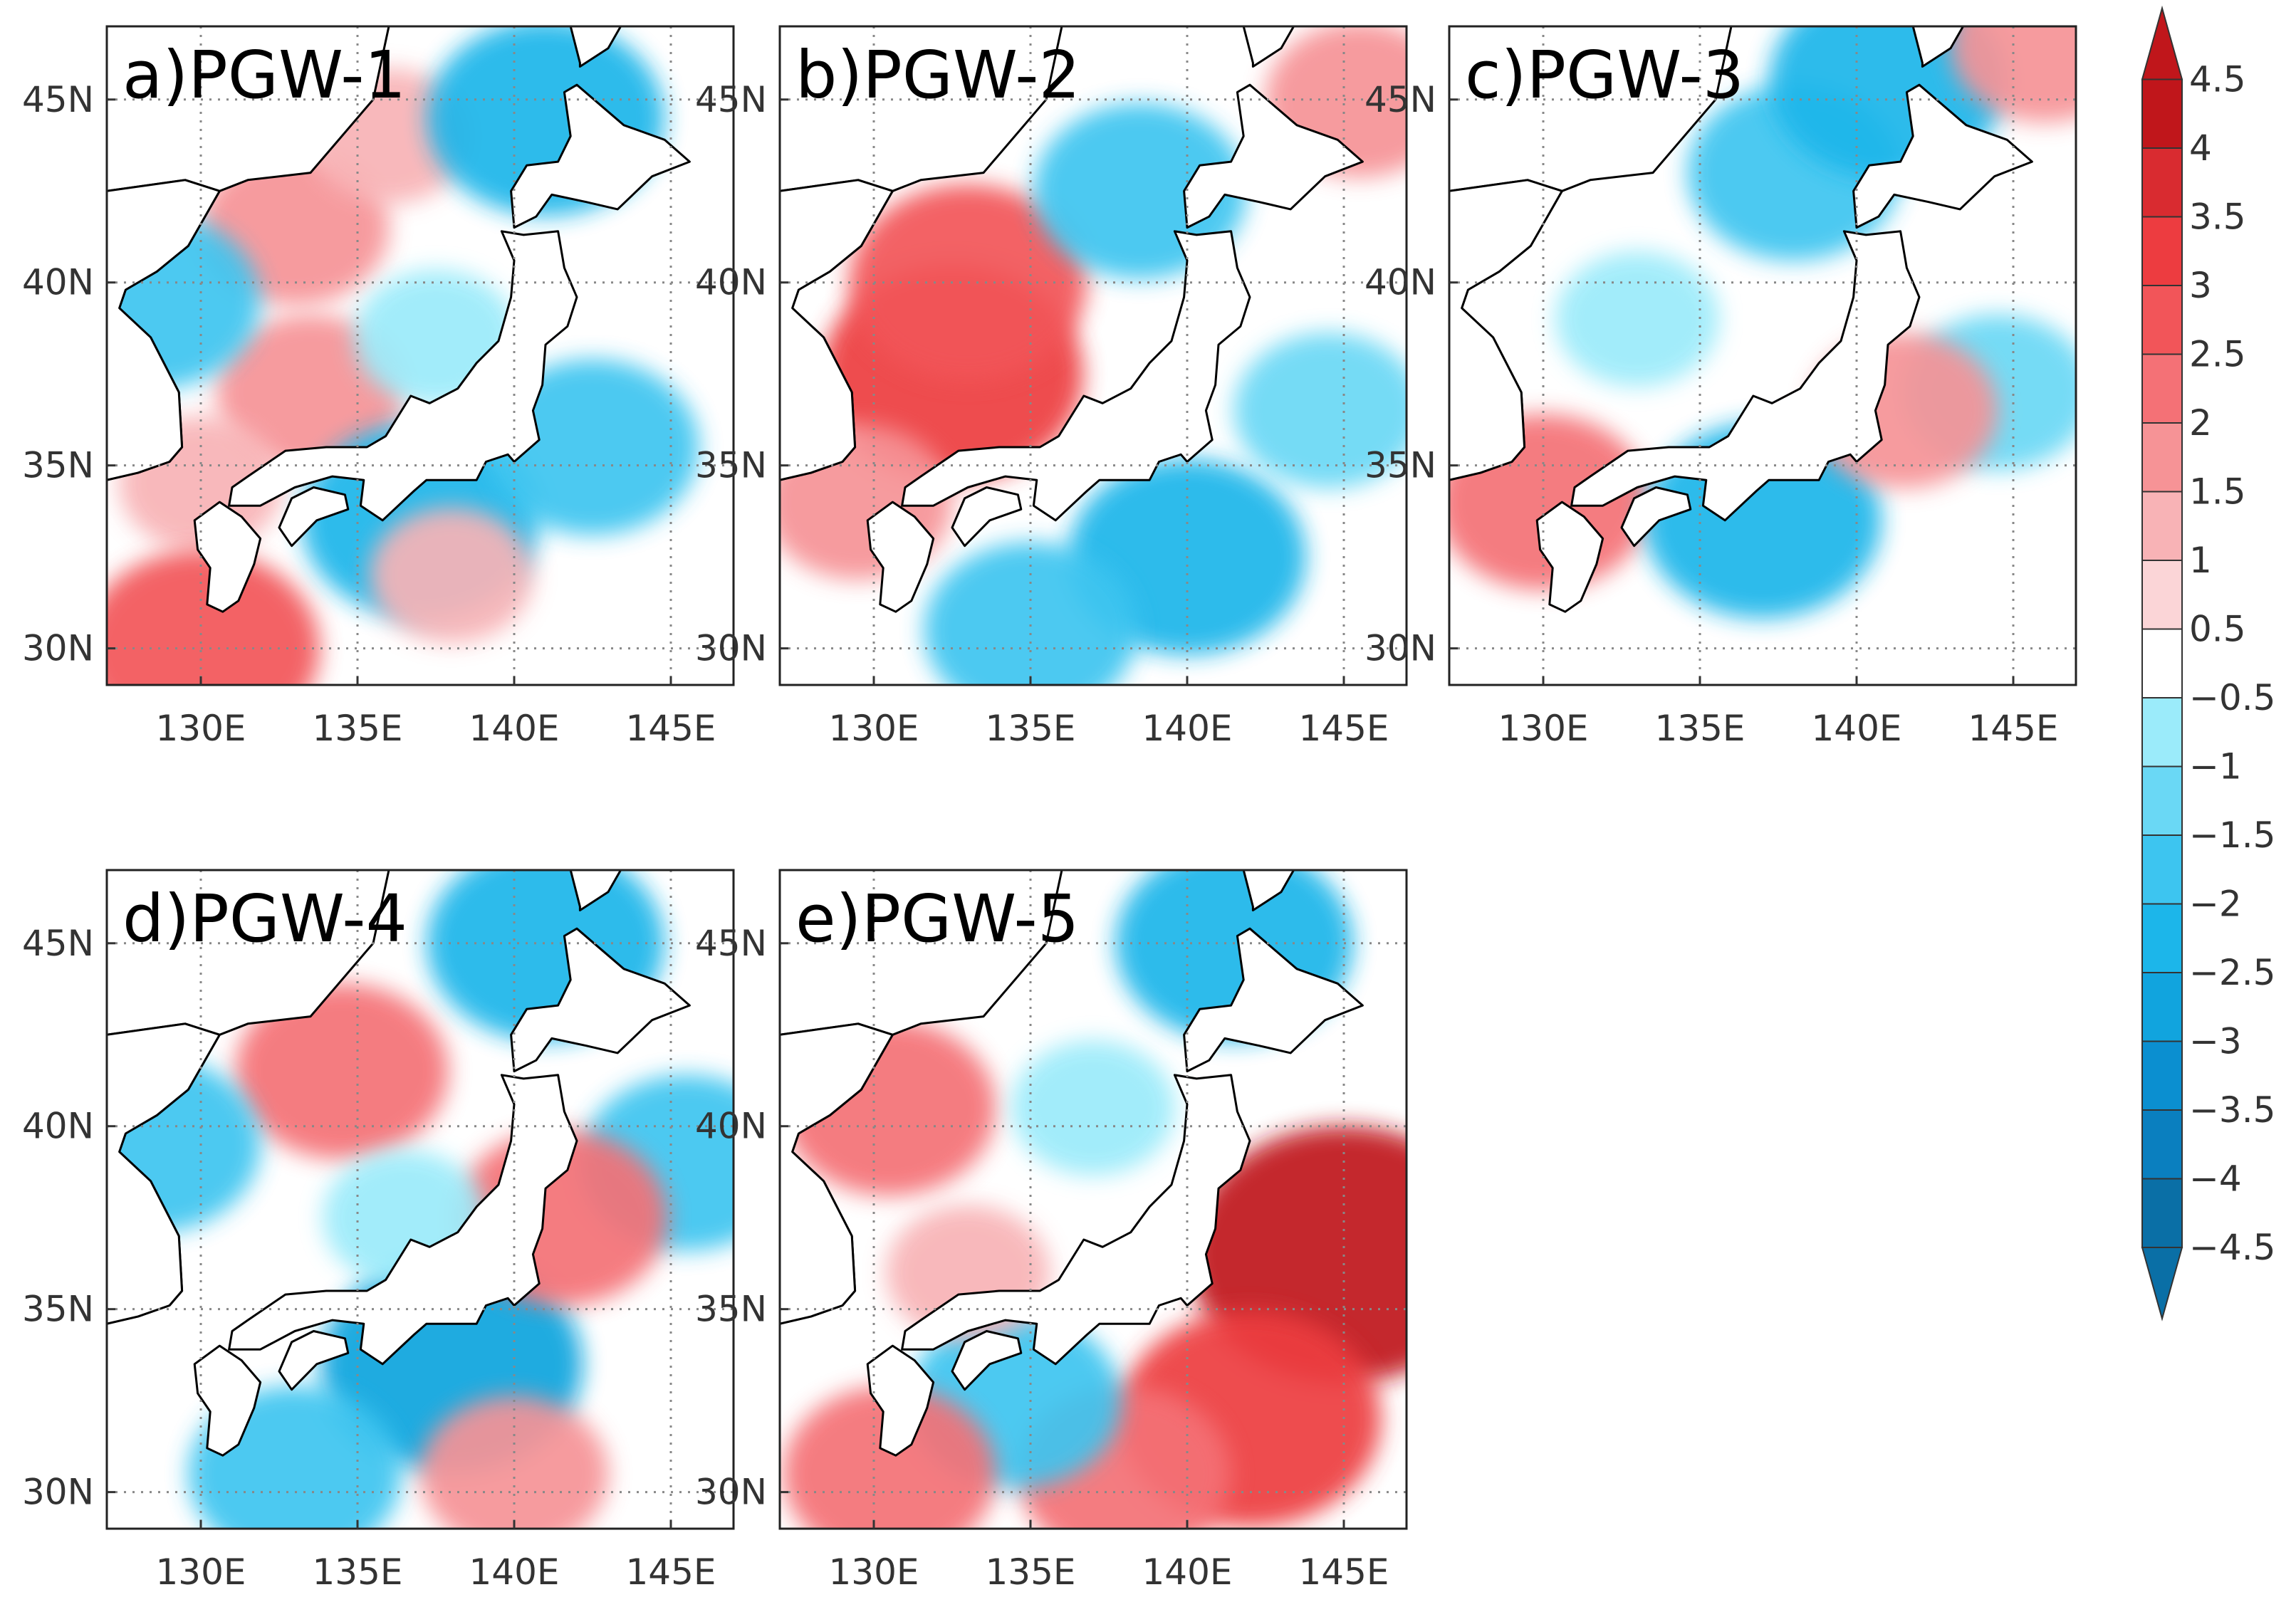  I want to click on colorbar-label: 1, so click(2200, 560).